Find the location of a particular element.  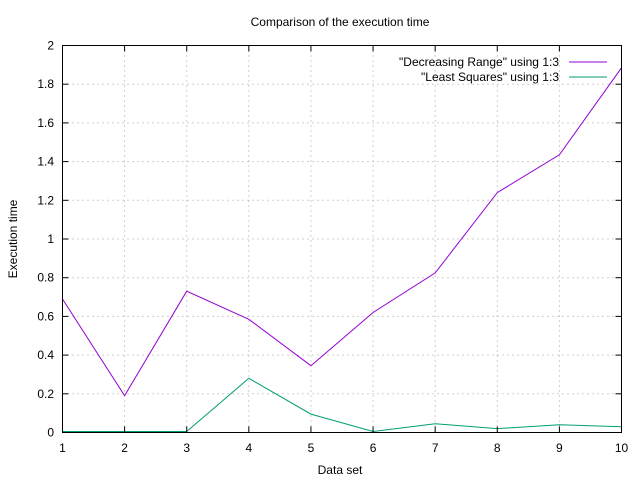

y-axis-label: Execution time is located at coordinates (13, 238).